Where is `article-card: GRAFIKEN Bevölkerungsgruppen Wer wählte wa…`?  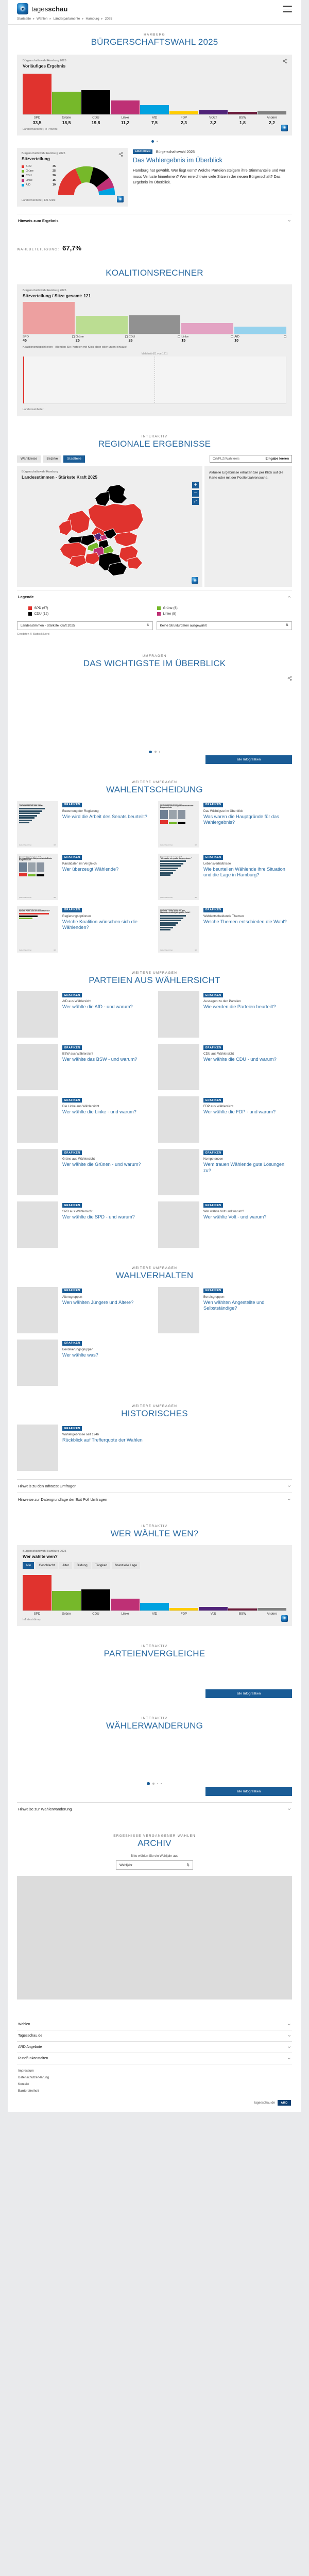
article-card: GRAFIKEN Bevölkerungsgruppen Wer wählte wa… is located at coordinates (84, 1362).